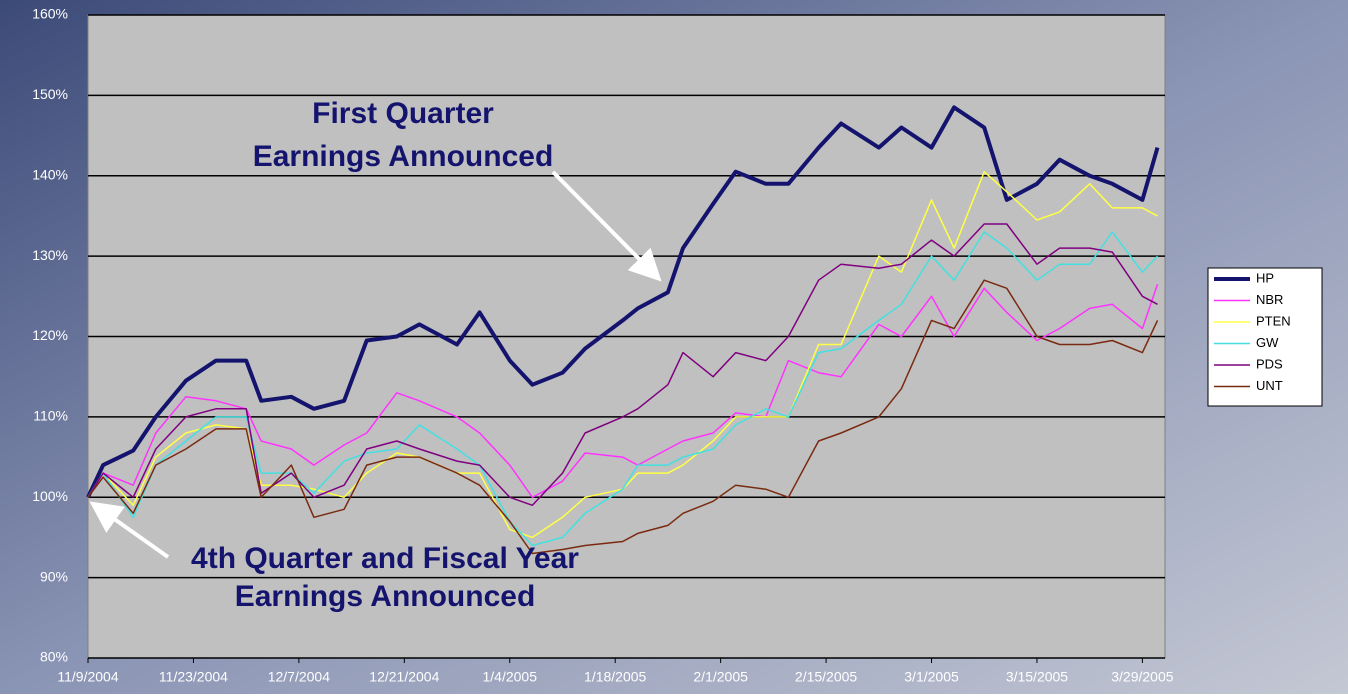 The height and width of the screenshot is (699, 1348). I want to click on legend-label: PTEN, so click(1273, 320).